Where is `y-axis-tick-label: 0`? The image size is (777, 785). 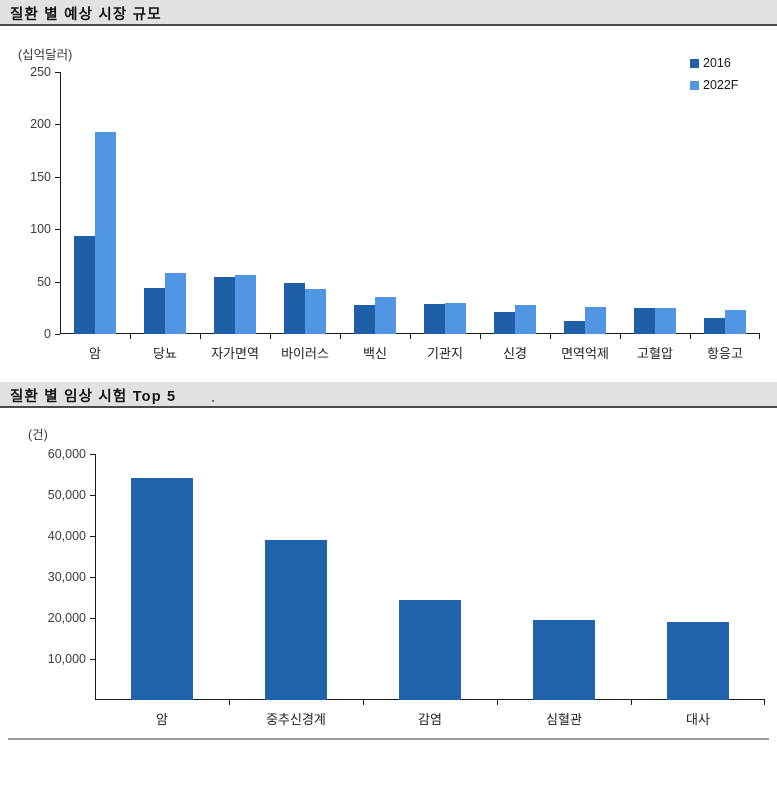 y-axis-tick-label: 0 is located at coordinates (47, 334).